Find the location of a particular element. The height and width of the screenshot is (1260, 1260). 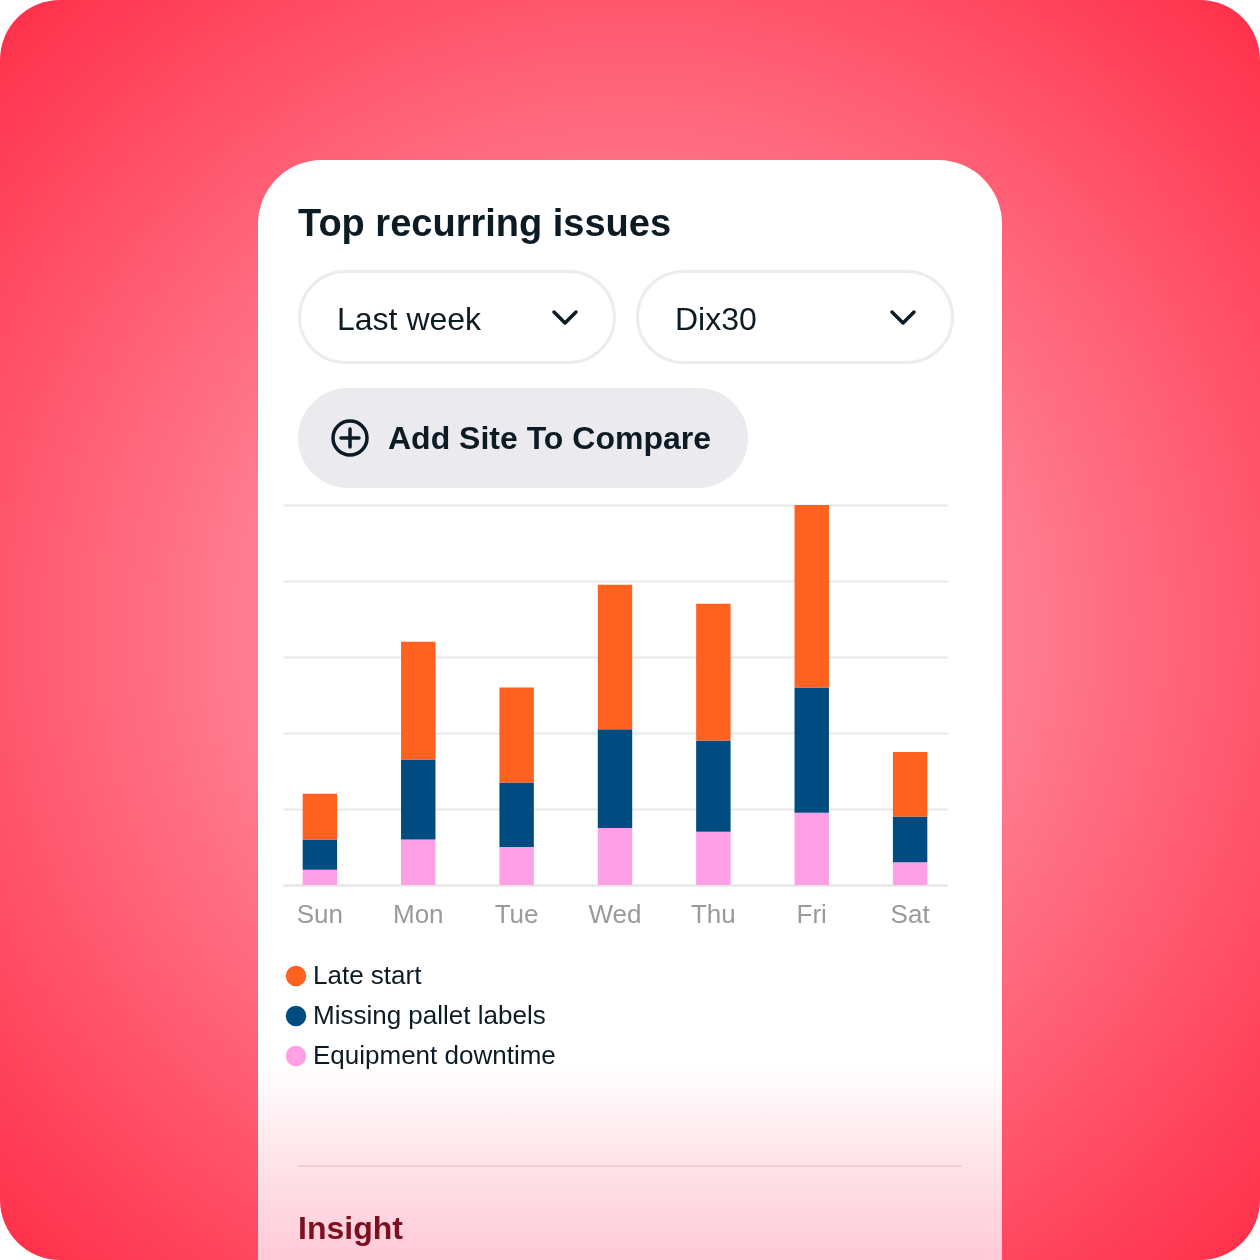

x-tick-label: Sun is located at coordinates (320, 913).